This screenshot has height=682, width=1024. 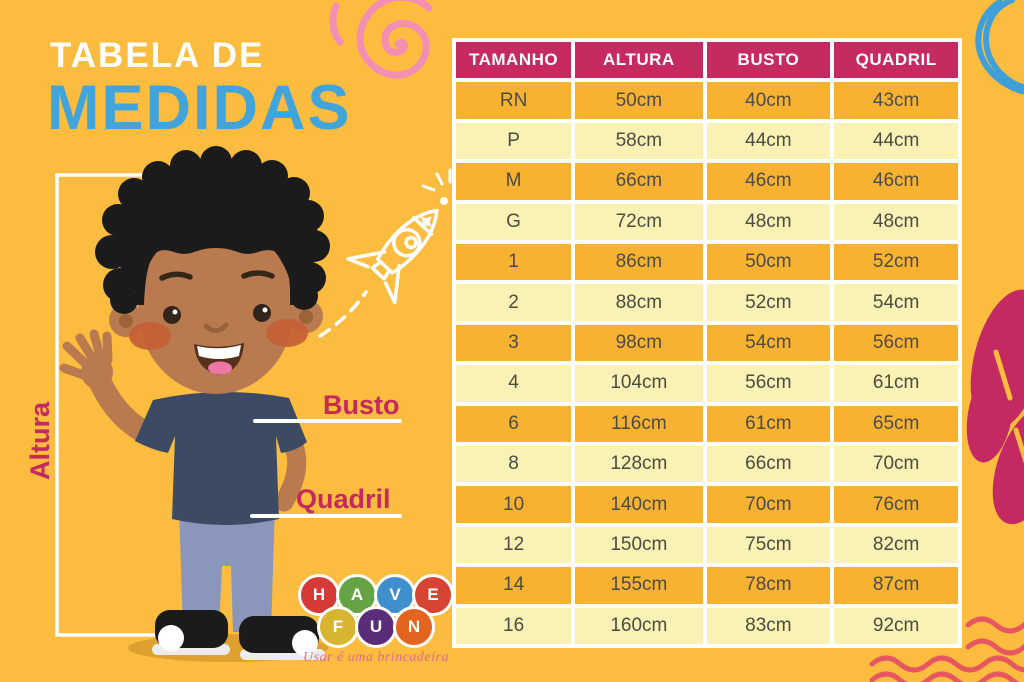 What do you see at coordinates (639, 302) in the screenshot?
I see `table-cell: 88cm` at bounding box center [639, 302].